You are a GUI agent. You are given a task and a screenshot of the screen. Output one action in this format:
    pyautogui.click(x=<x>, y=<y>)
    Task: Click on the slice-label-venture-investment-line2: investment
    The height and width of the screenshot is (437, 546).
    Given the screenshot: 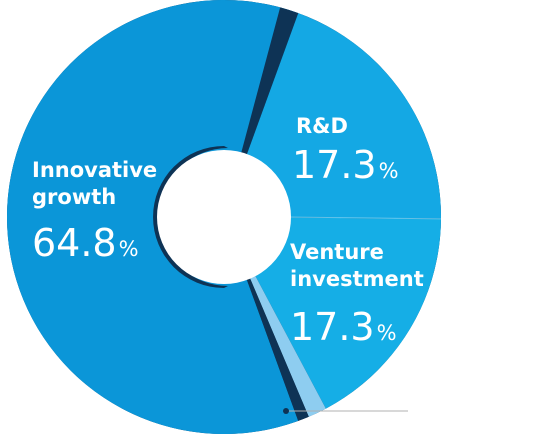 What is the action you would take?
    pyautogui.click(x=357, y=279)
    